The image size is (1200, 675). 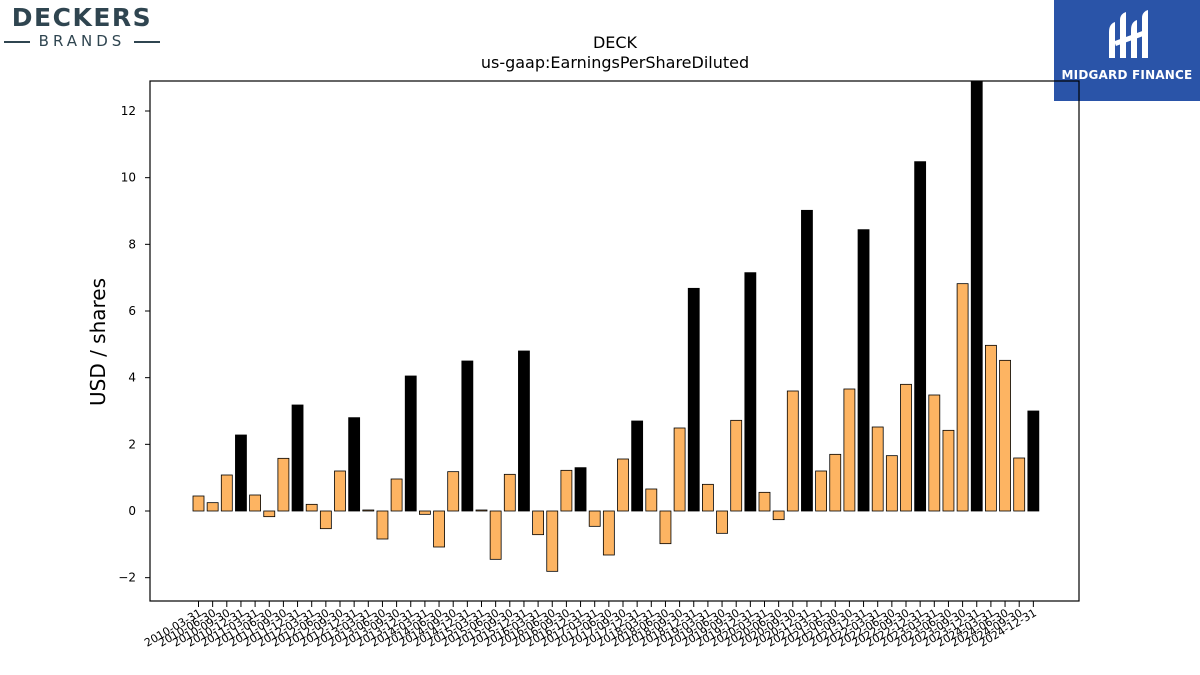 What do you see at coordinates (82, 17) in the screenshot?
I see `logo-deckers-word: DECKERS` at bounding box center [82, 17].